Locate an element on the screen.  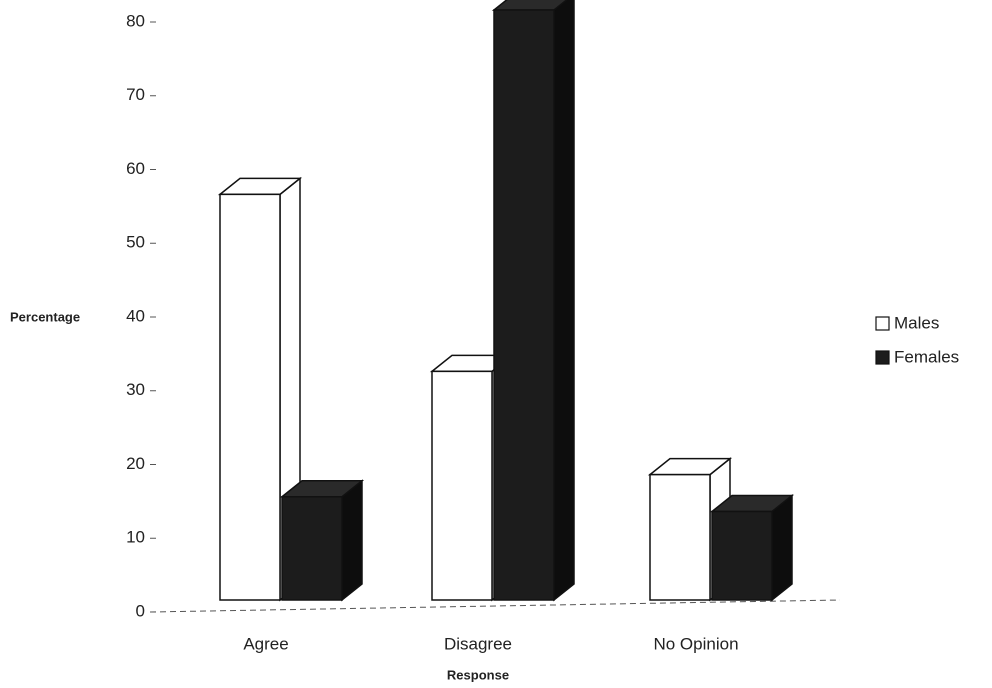
floor-line is located at coordinates (495, 606).